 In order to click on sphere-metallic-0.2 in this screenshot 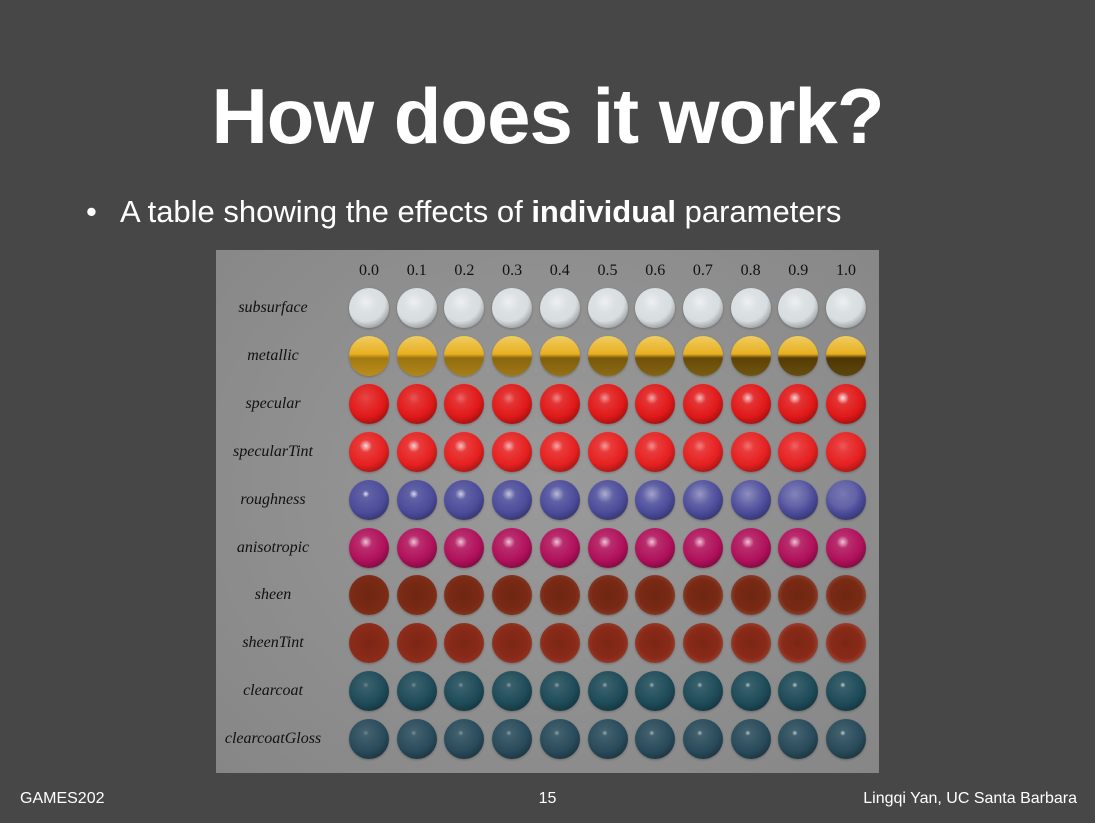, I will do `click(464, 355)`.